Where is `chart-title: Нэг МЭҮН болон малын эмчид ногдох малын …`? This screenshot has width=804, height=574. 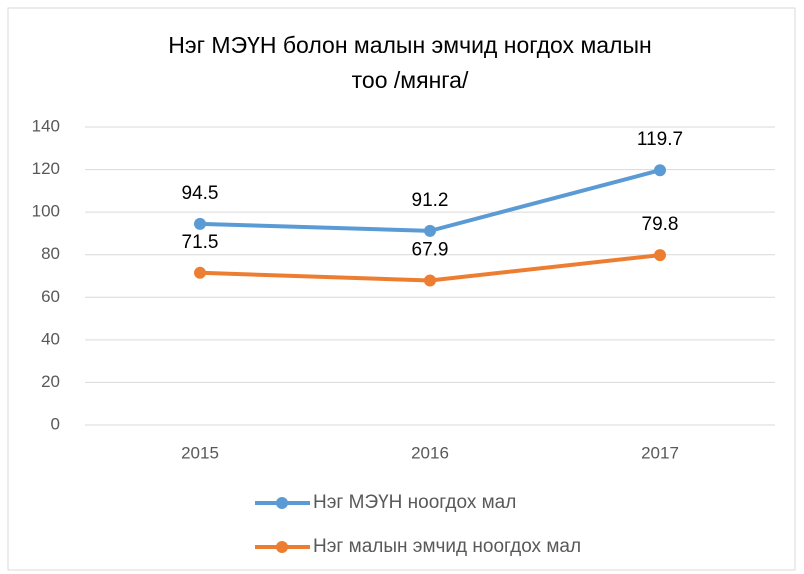
chart-title: Нэг МЭҮН болон малын эмчид ногдох малын … is located at coordinates (410, 62).